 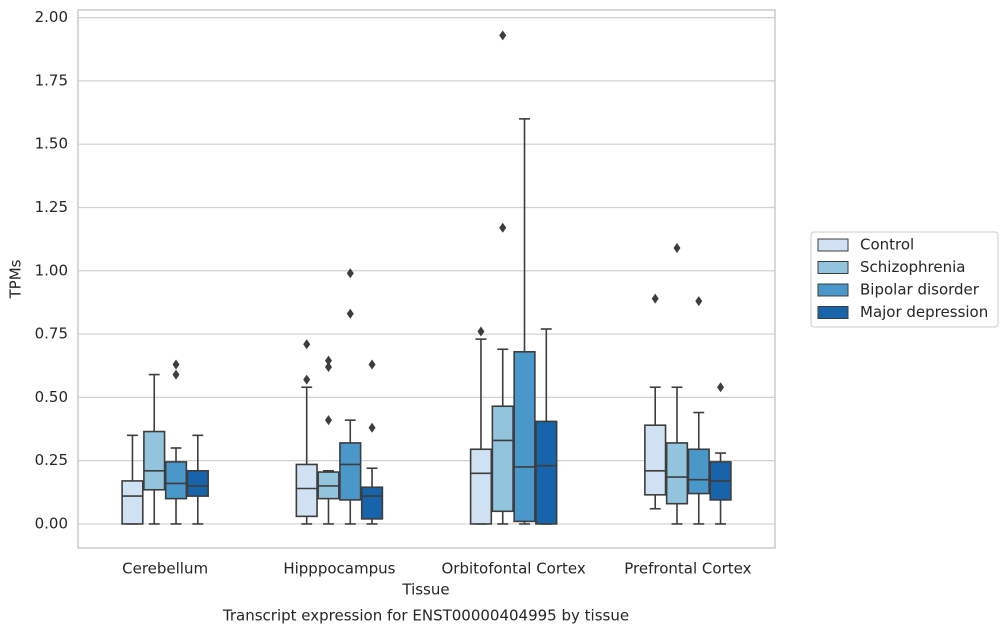 I want to click on legend-label: Schizophrenia, so click(x=912, y=267).